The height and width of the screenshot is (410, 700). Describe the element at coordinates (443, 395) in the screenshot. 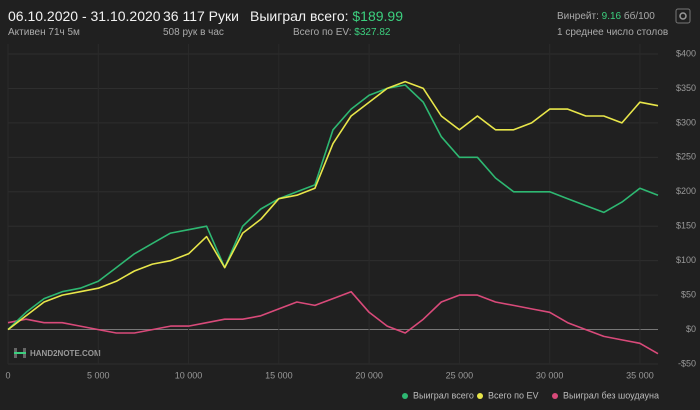

I see `legend-label: Выиграл всего` at that location.